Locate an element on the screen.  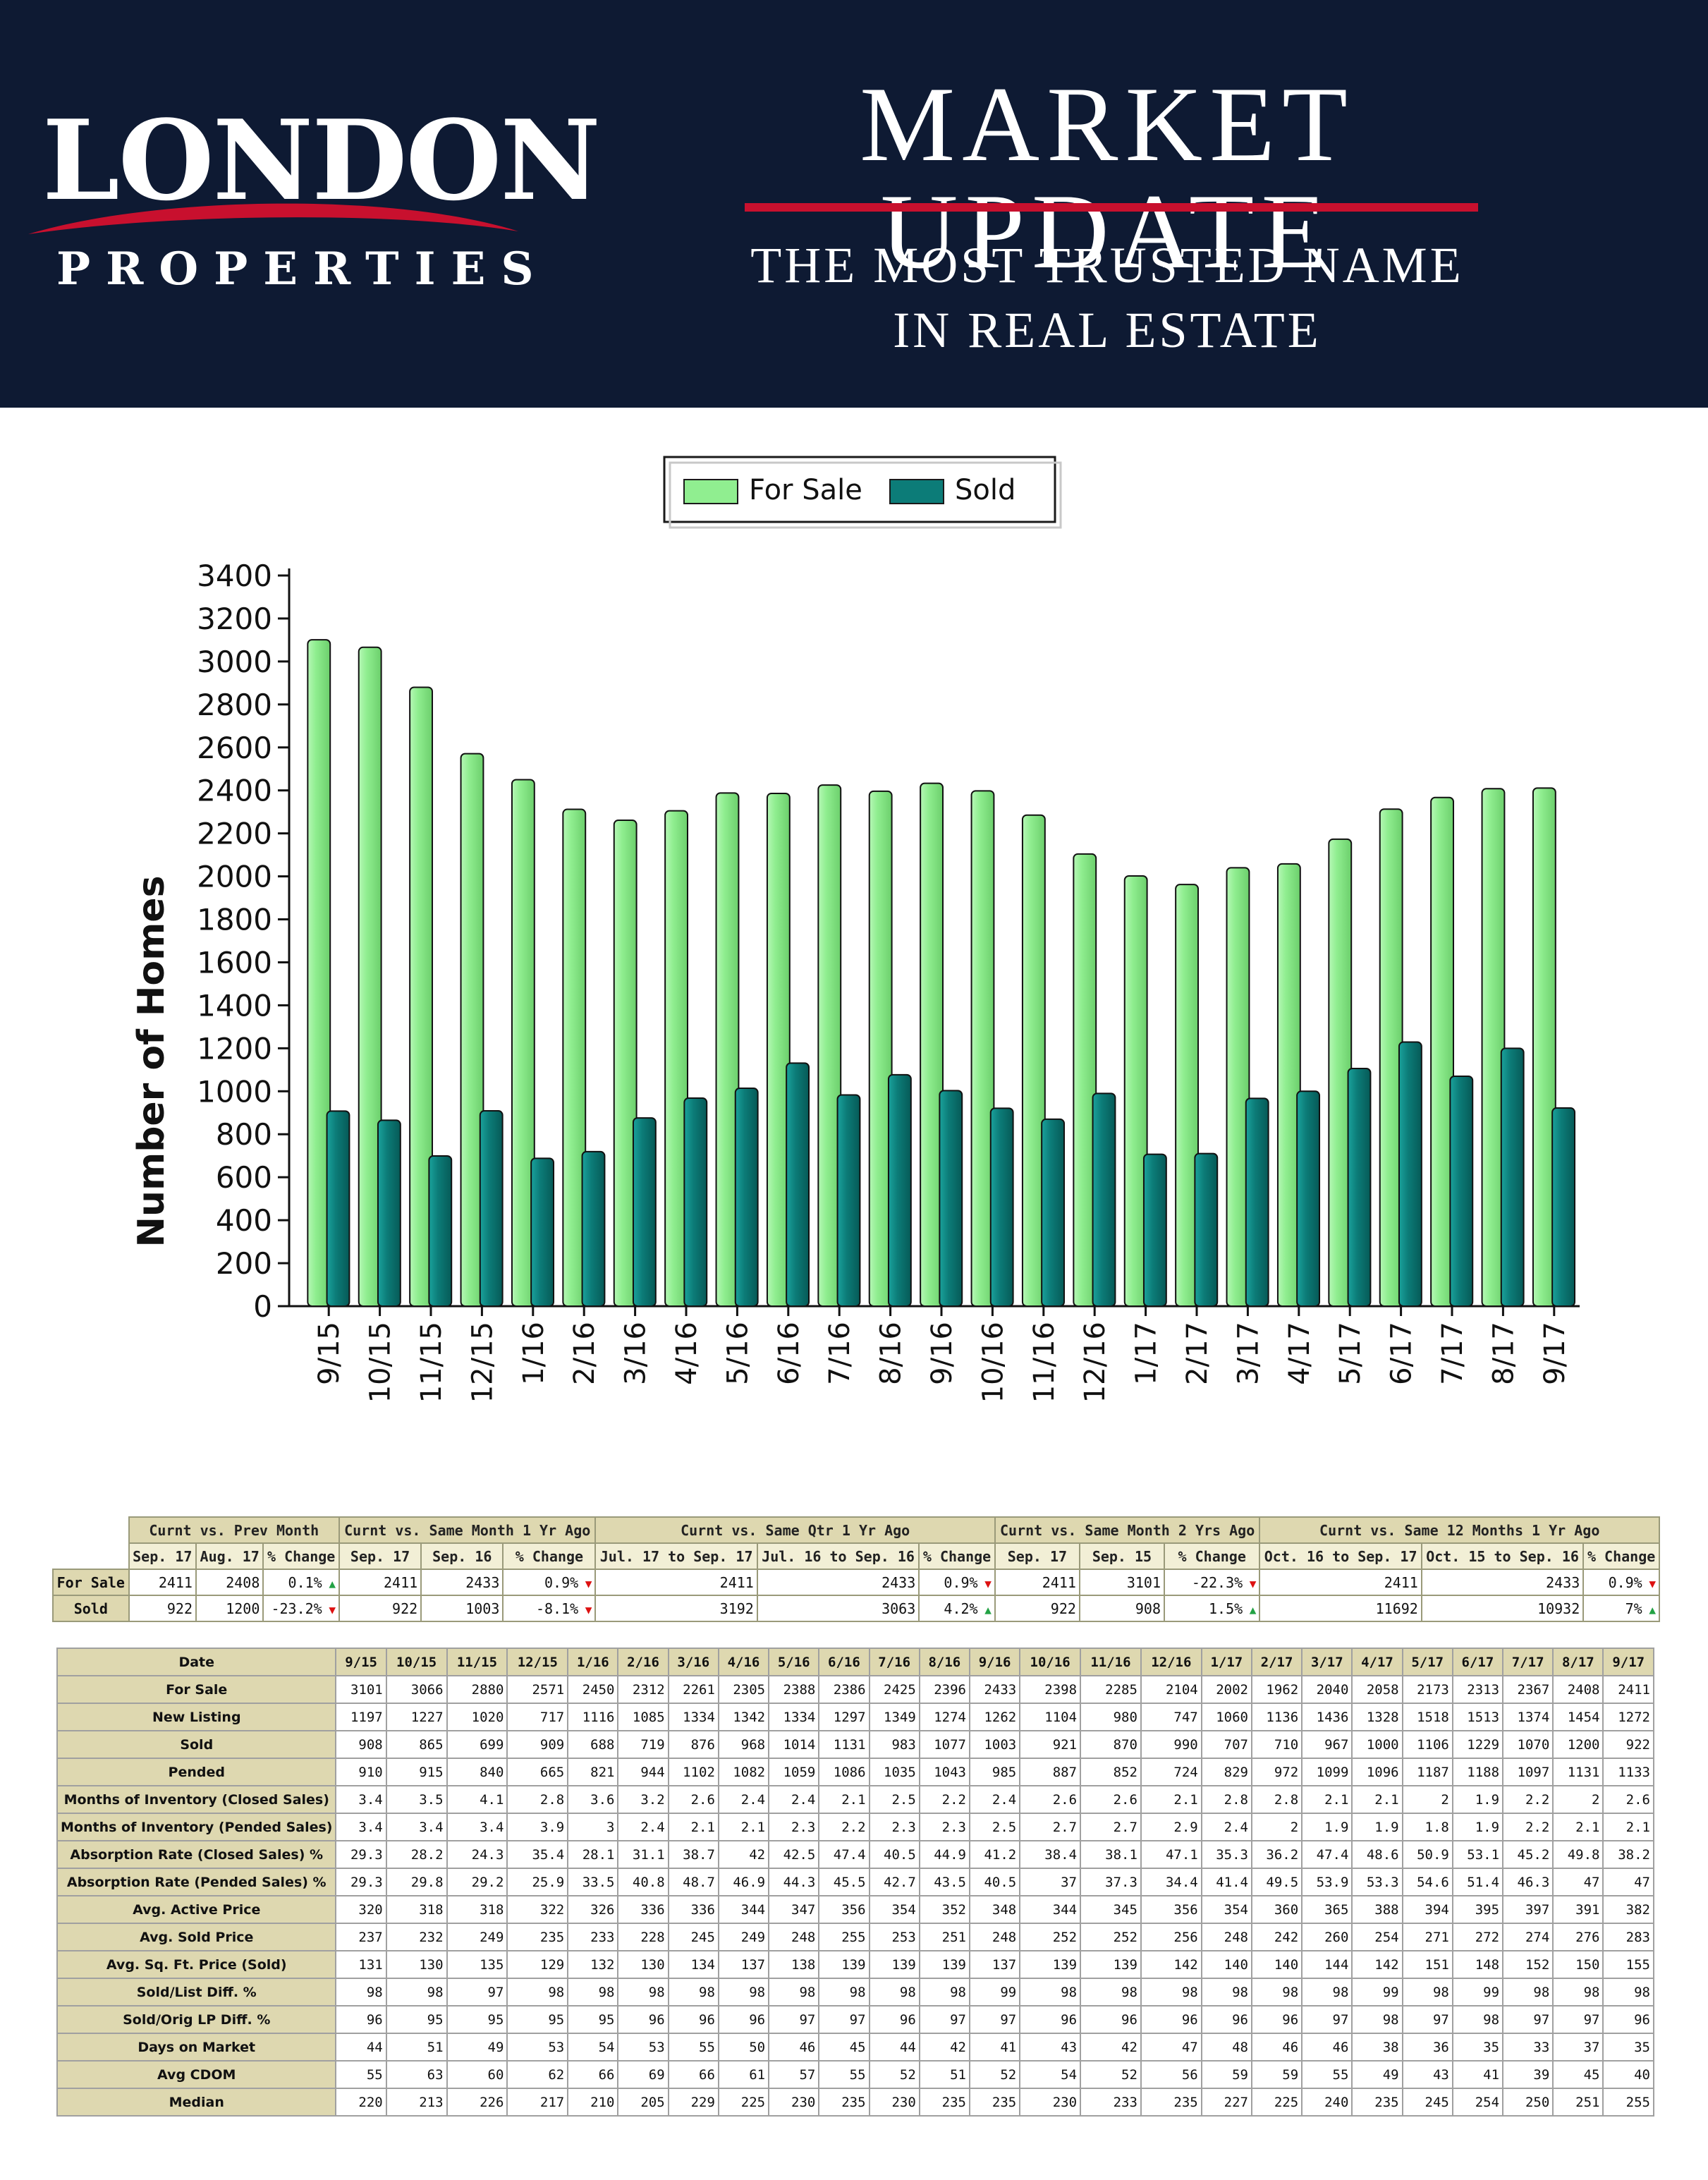
detail-date-header: 1/17 is located at coordinates (1226, 1662).